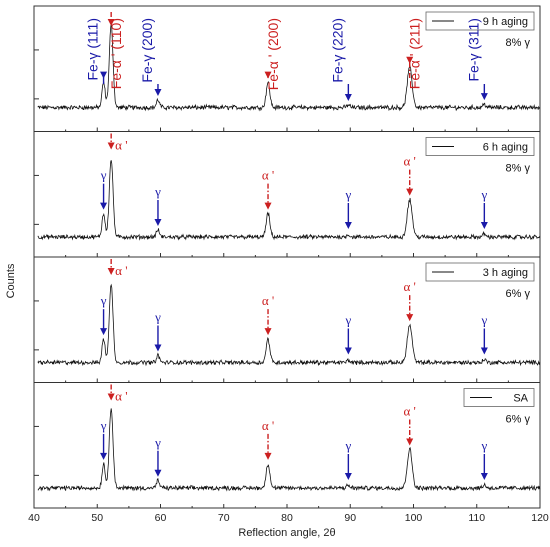 The height and width of the screenshot is (547, 550). What do you see at coordinates (414, 518) in the screenshot?
I see `x-tick-label: 100` at bounding box center [414, 518].